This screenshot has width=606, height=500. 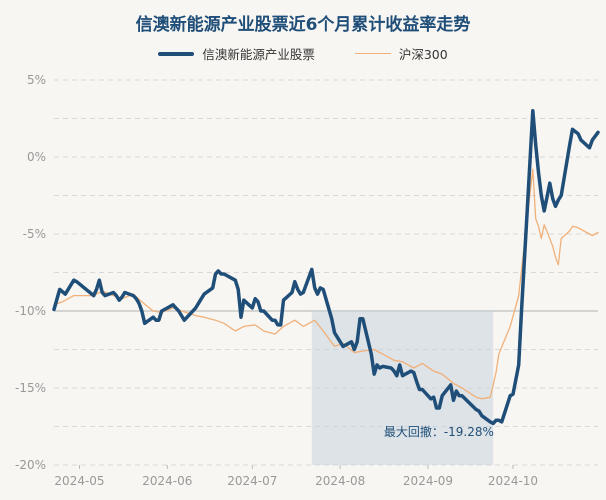 What do you see at coordinates (513, 481) in the screenshot?
I see `x-tick-label: 2024-10` at bounding box center [513, 481].